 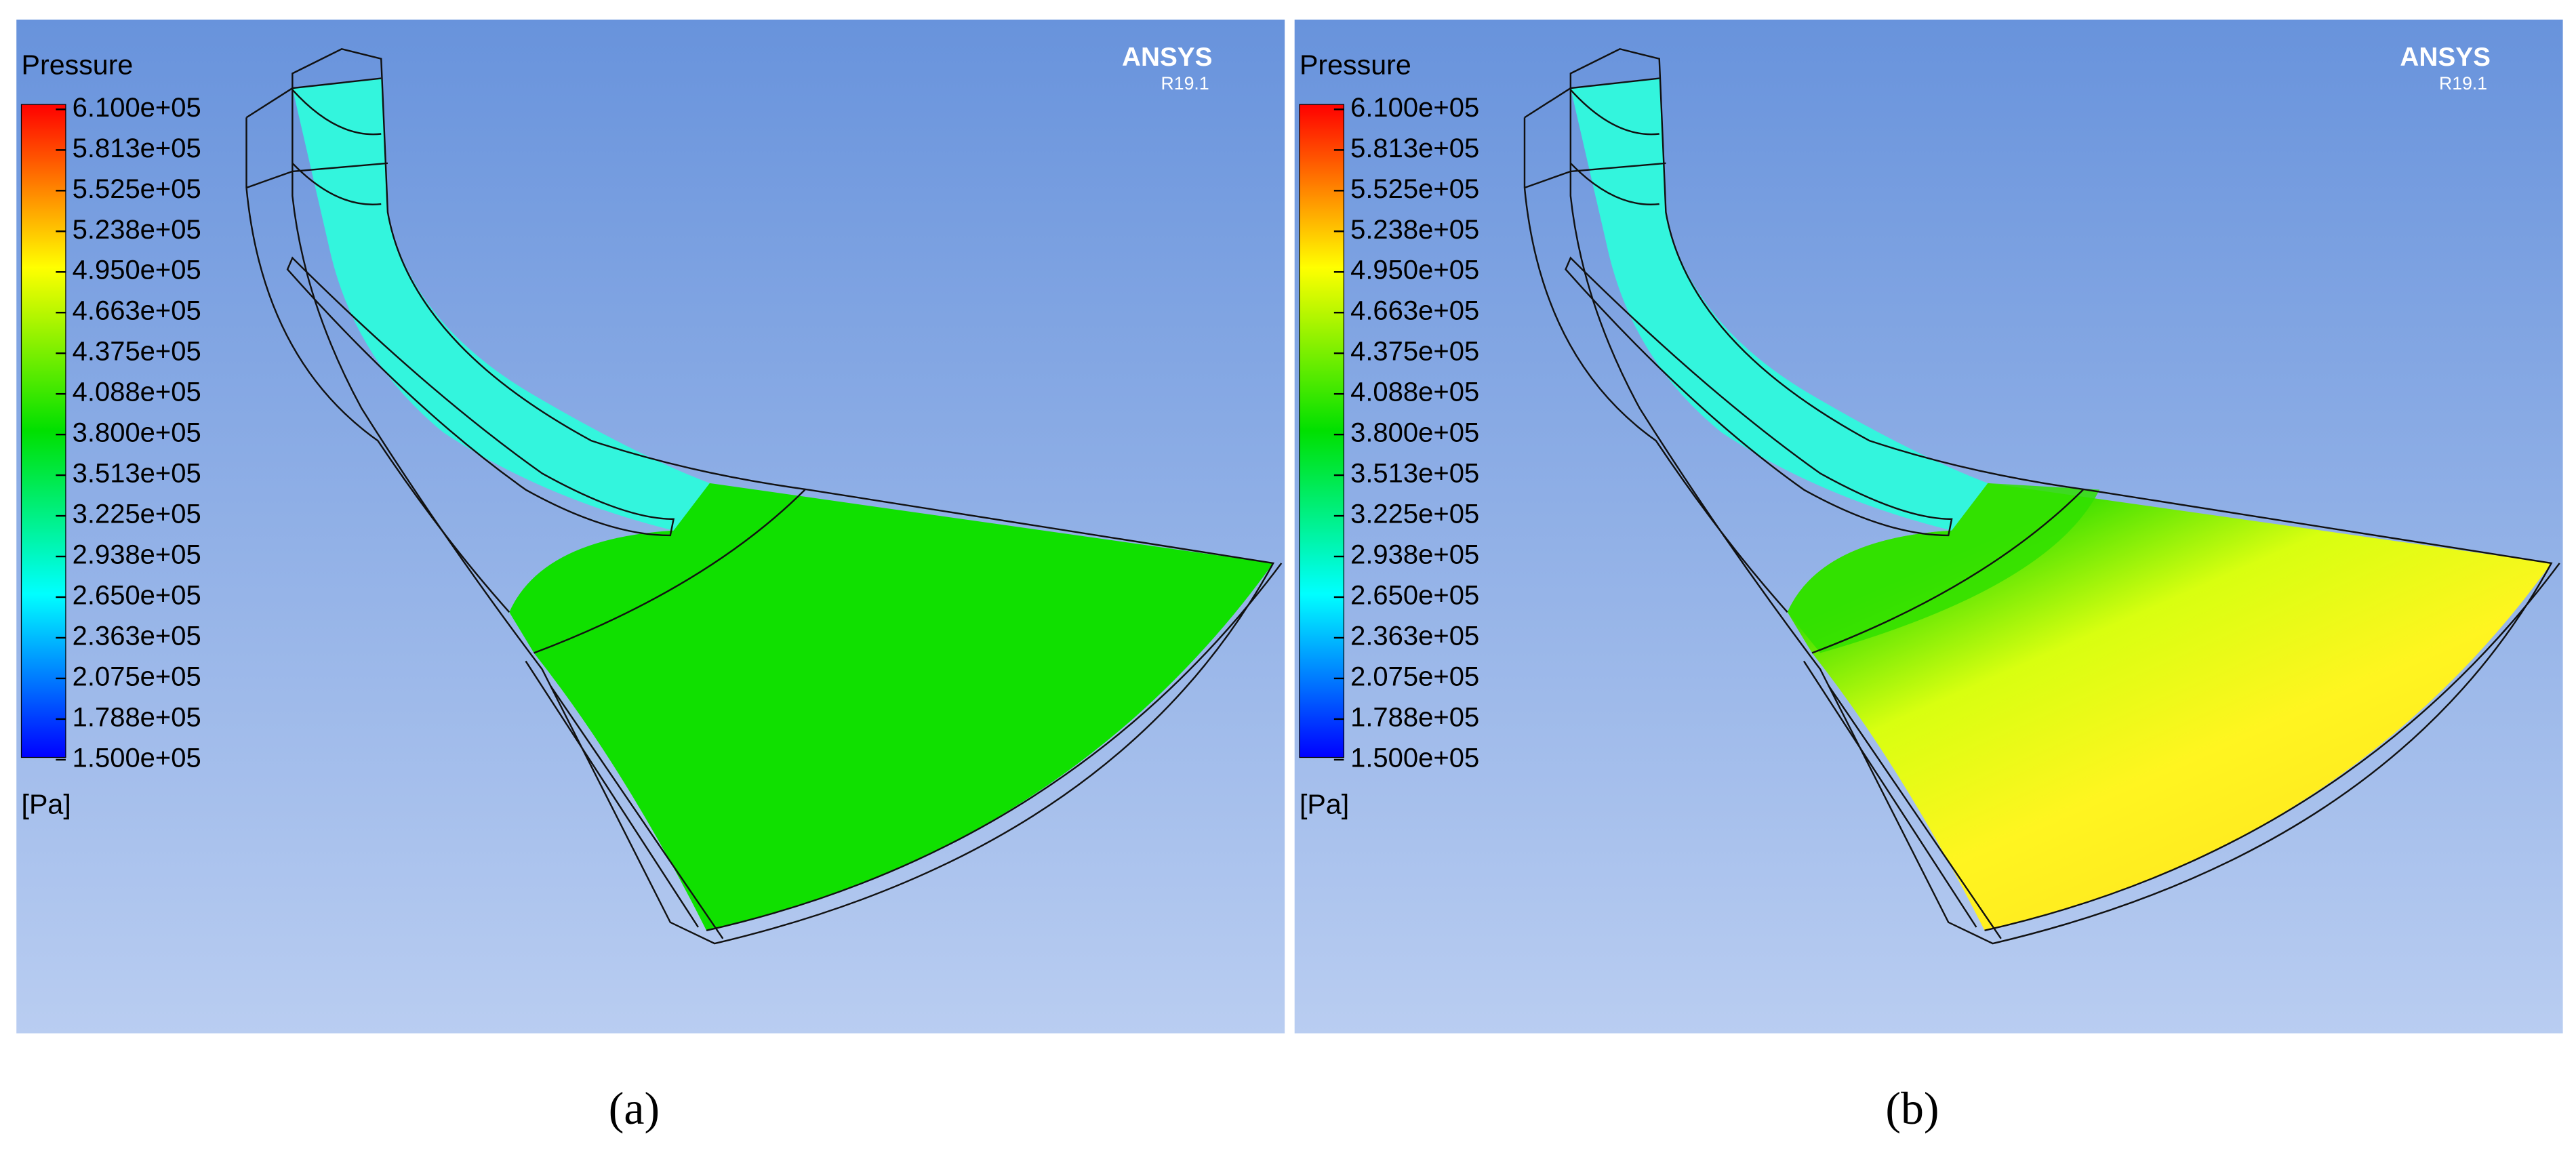 I want to click on caption: (b), so click(x=1912, y=1109).